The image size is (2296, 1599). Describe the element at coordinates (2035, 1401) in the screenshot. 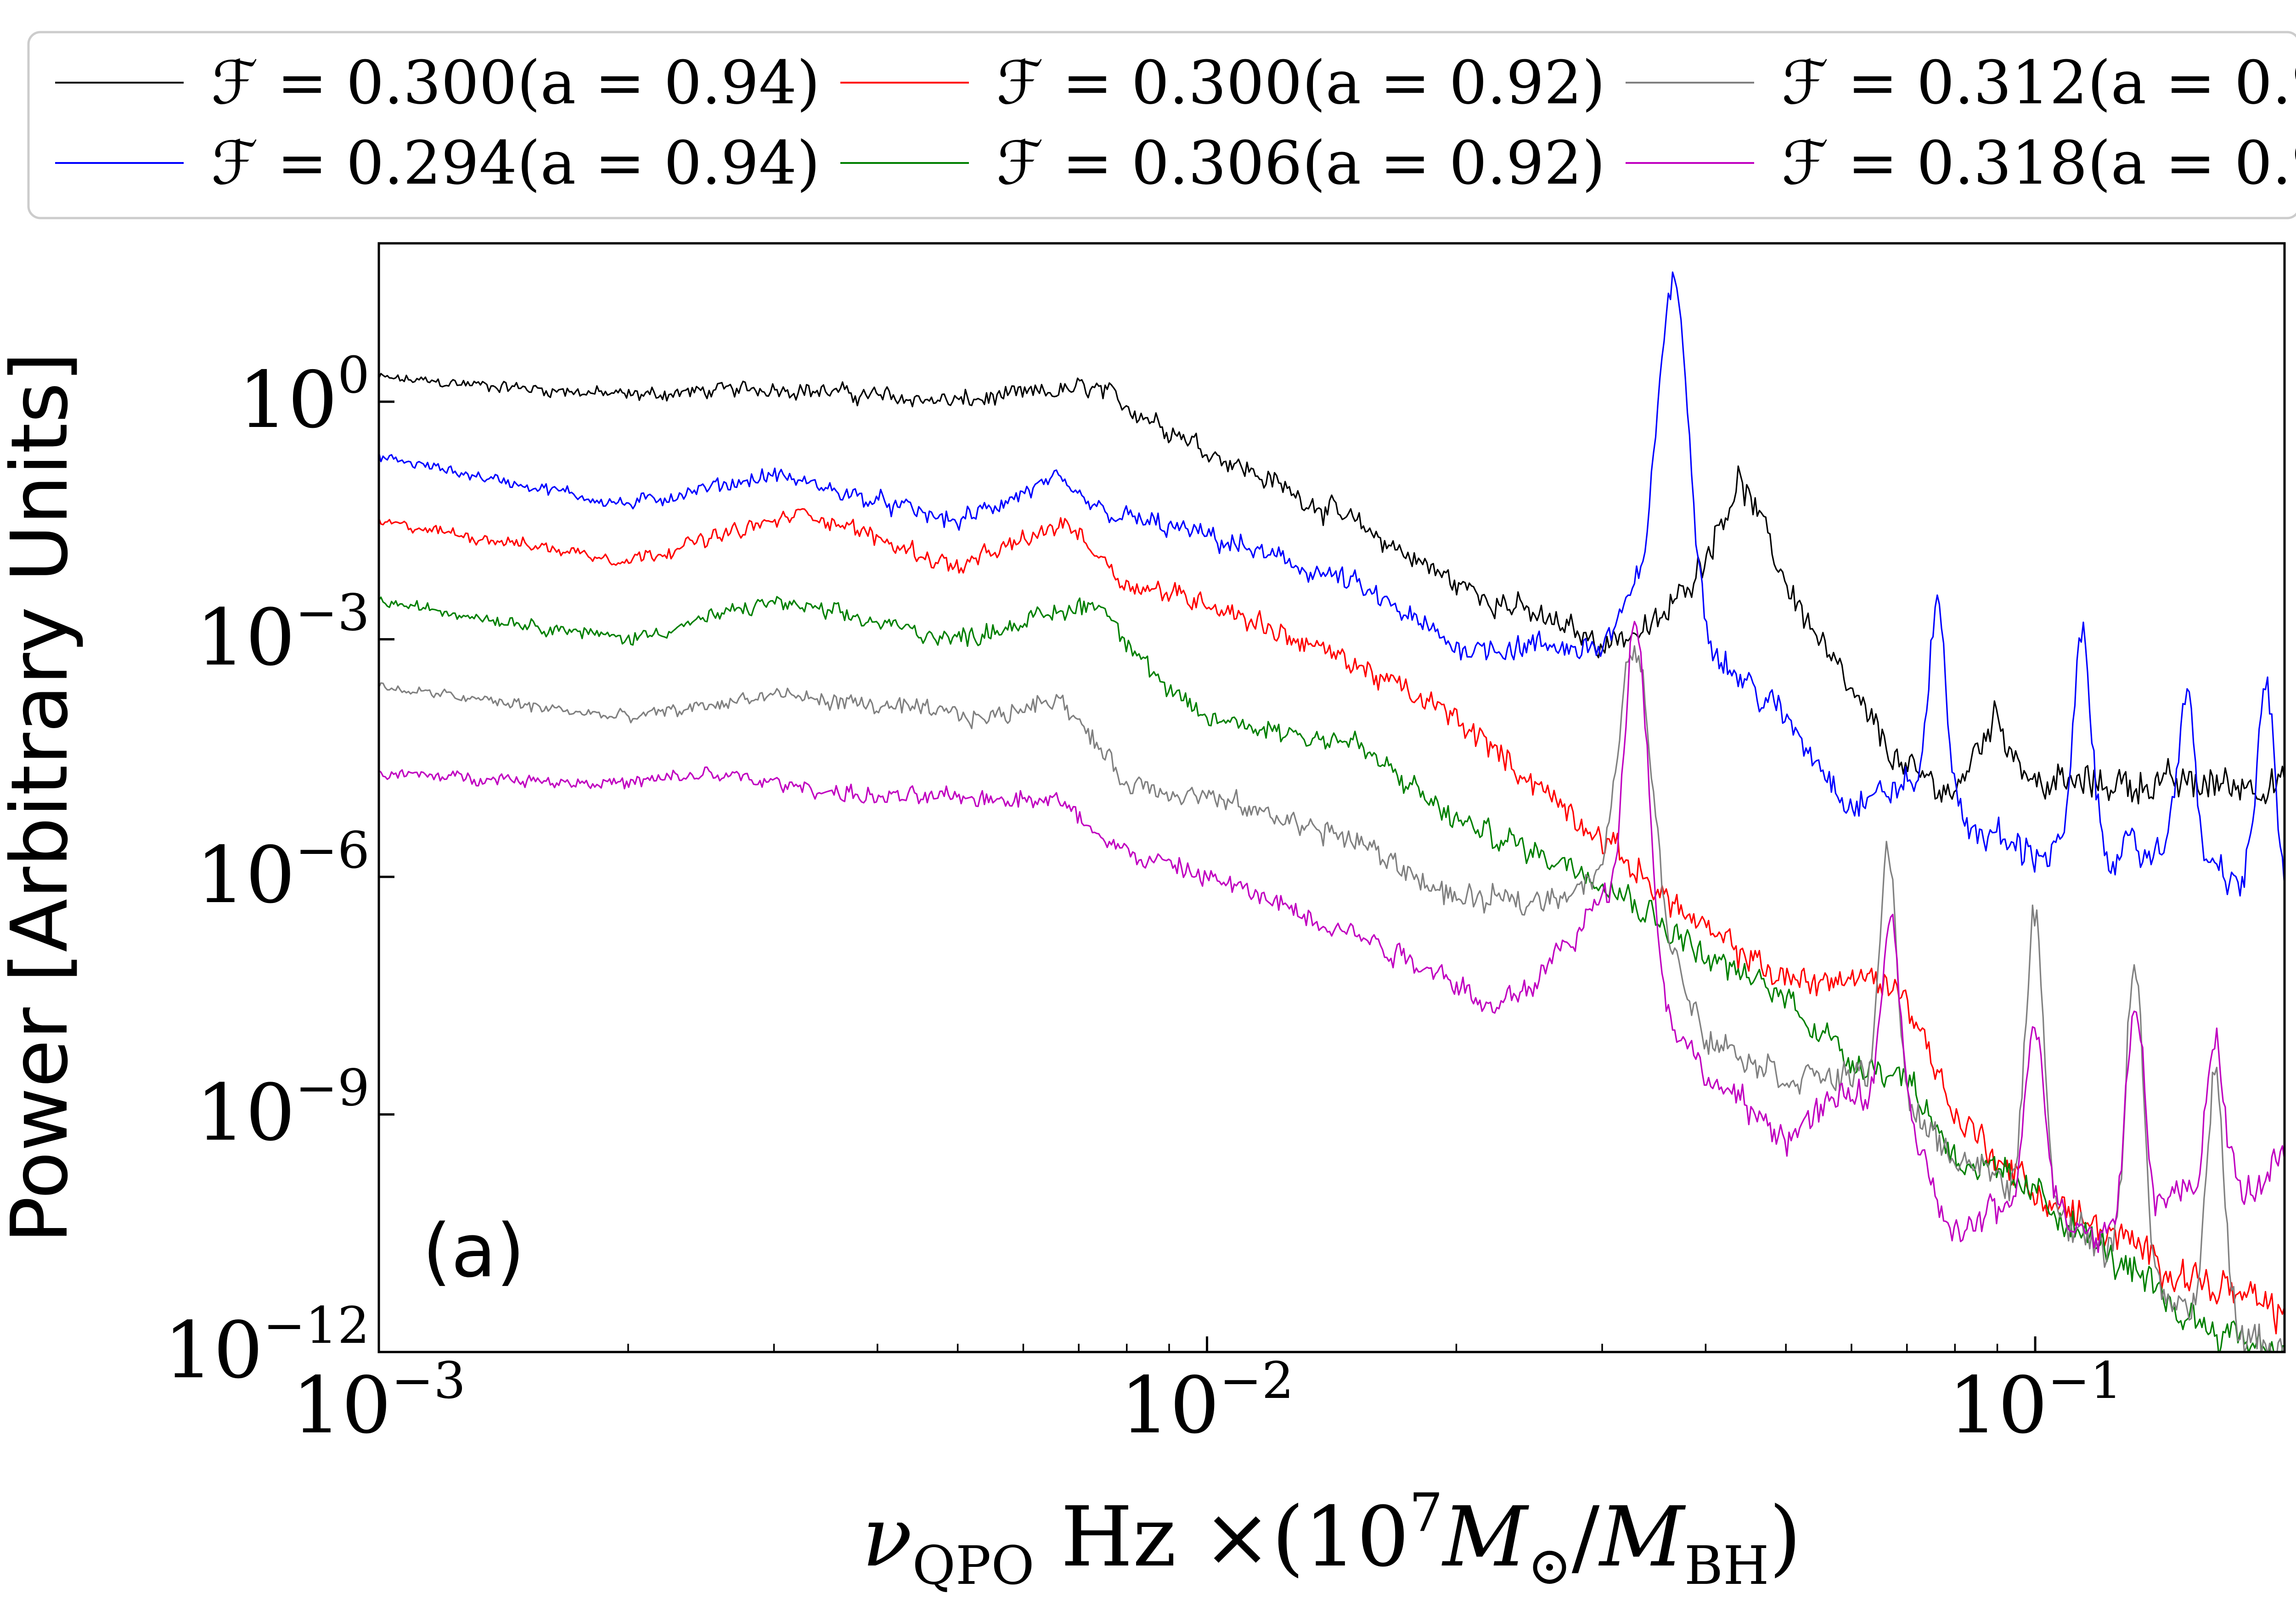

I see `x-tick-label: 10⁻¹` at that location.